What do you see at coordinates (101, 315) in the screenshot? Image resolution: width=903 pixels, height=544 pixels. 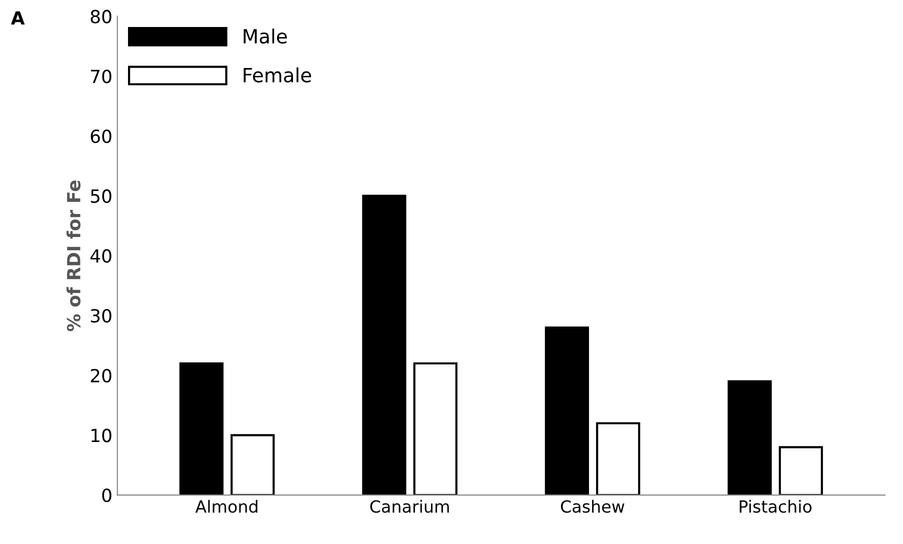 I see `y-tick-label: 30` at bounding box center [101, 315].